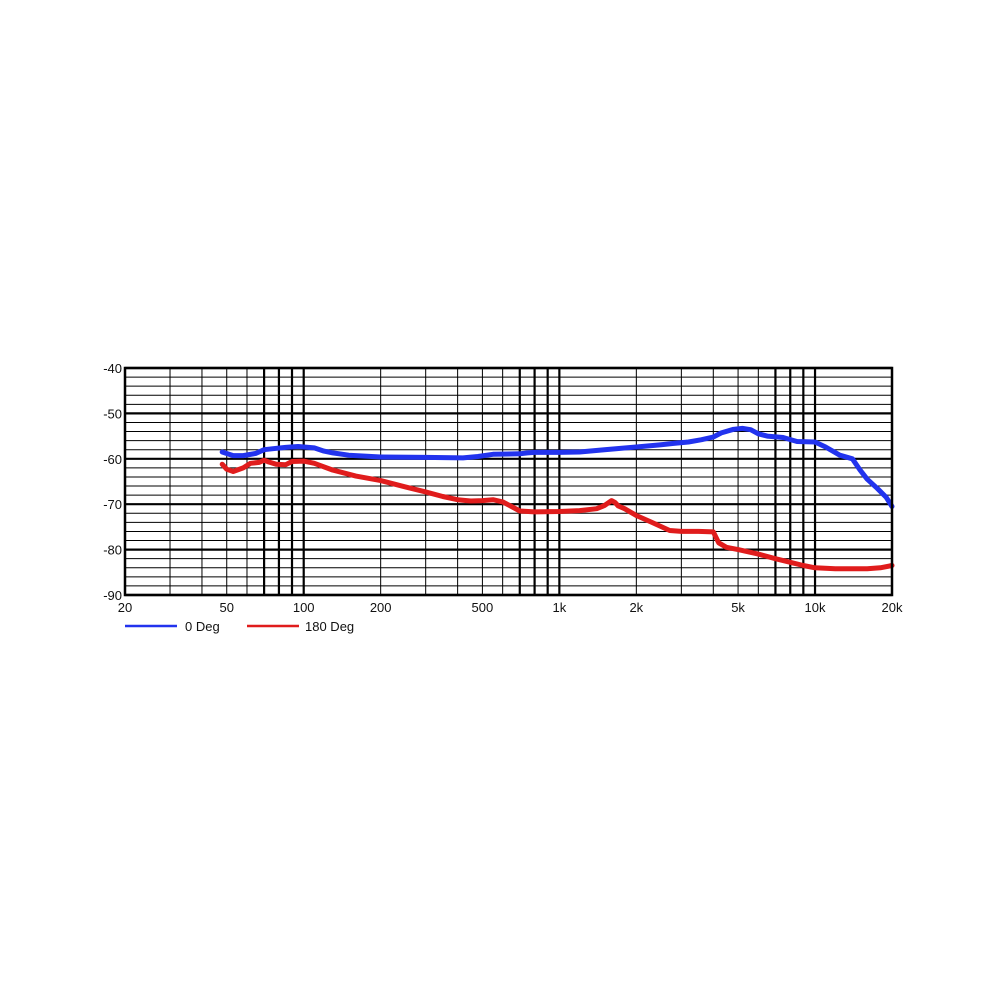 This screenshot has width=1000, height=1000. What do you see at coordinates (239, 626) in the screenshot?
I see `legend: 0 Deg 180 Deg` at bounding box center [239, 626].